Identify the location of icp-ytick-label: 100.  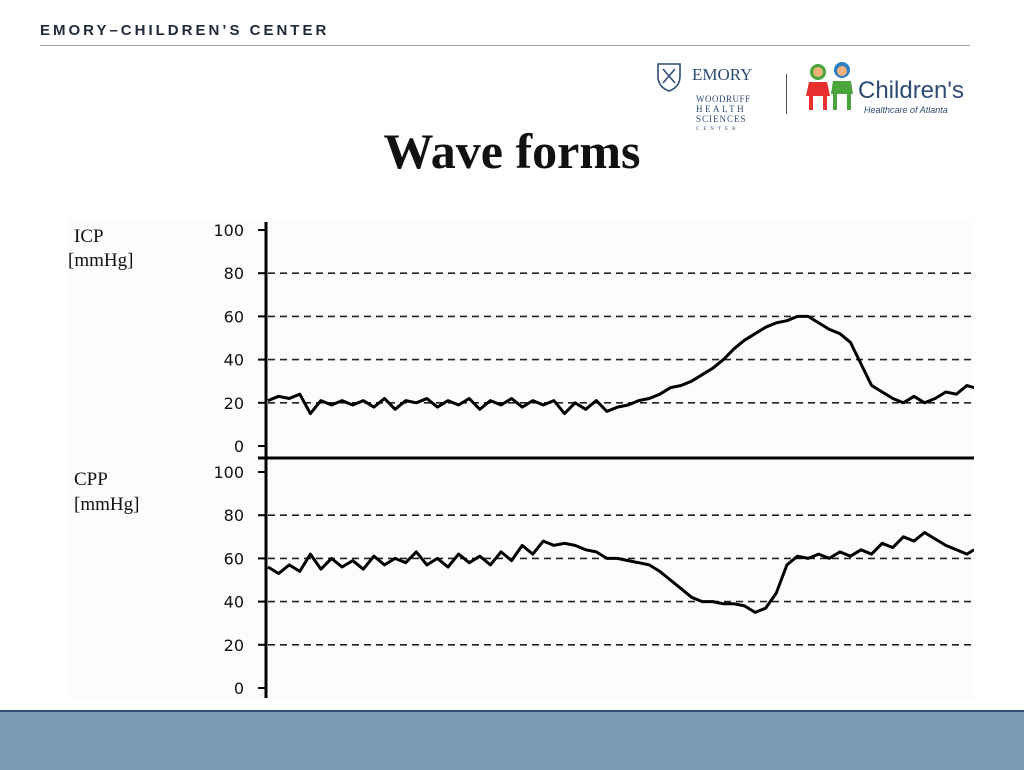
(228, 230).